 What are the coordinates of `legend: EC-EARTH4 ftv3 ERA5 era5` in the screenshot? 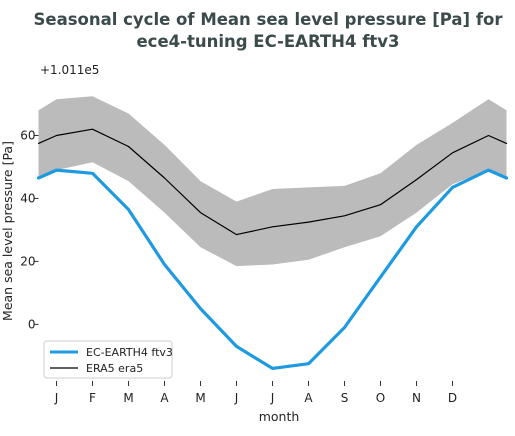 It's located at (108, 359).